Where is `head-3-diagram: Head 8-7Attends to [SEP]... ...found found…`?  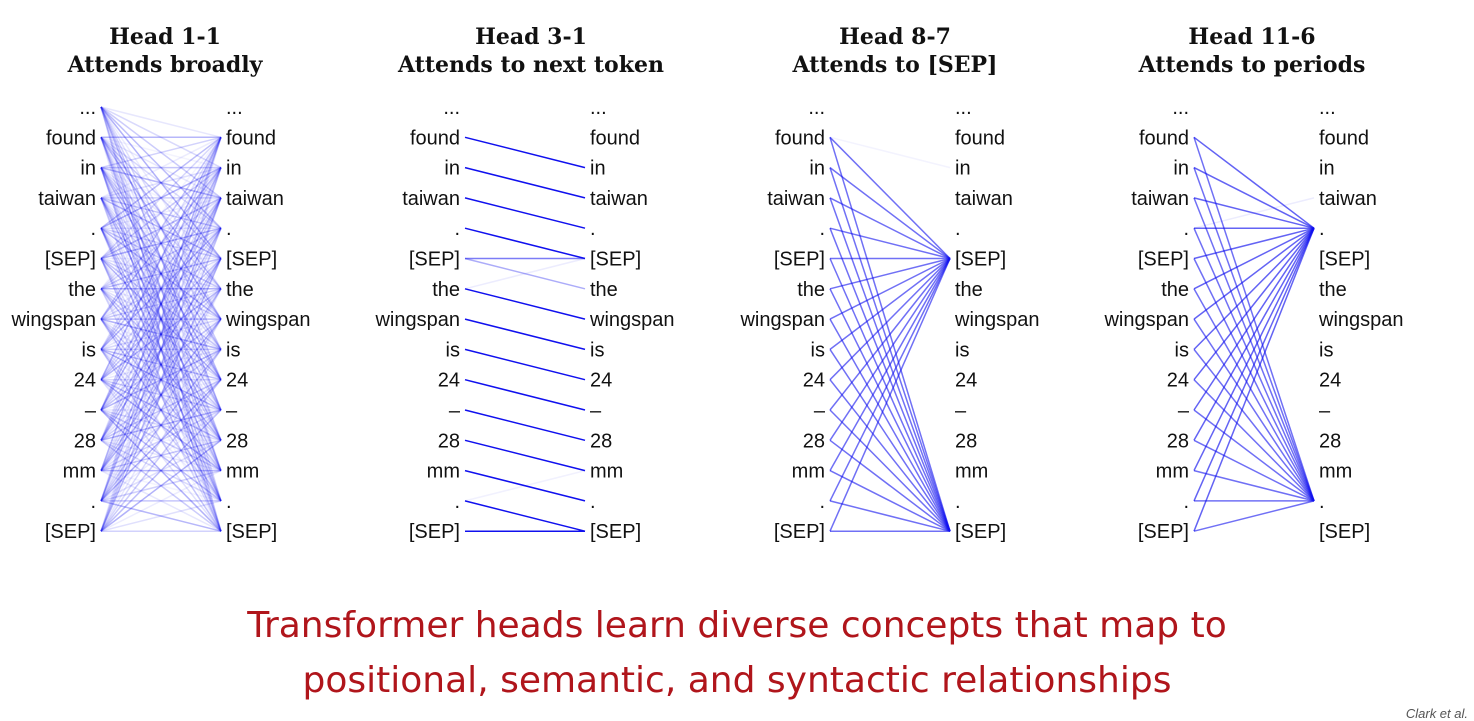
head-3-diagram: Head 8-7Attends to [SEP]... ...found found… is located at coordinates (889, 283).